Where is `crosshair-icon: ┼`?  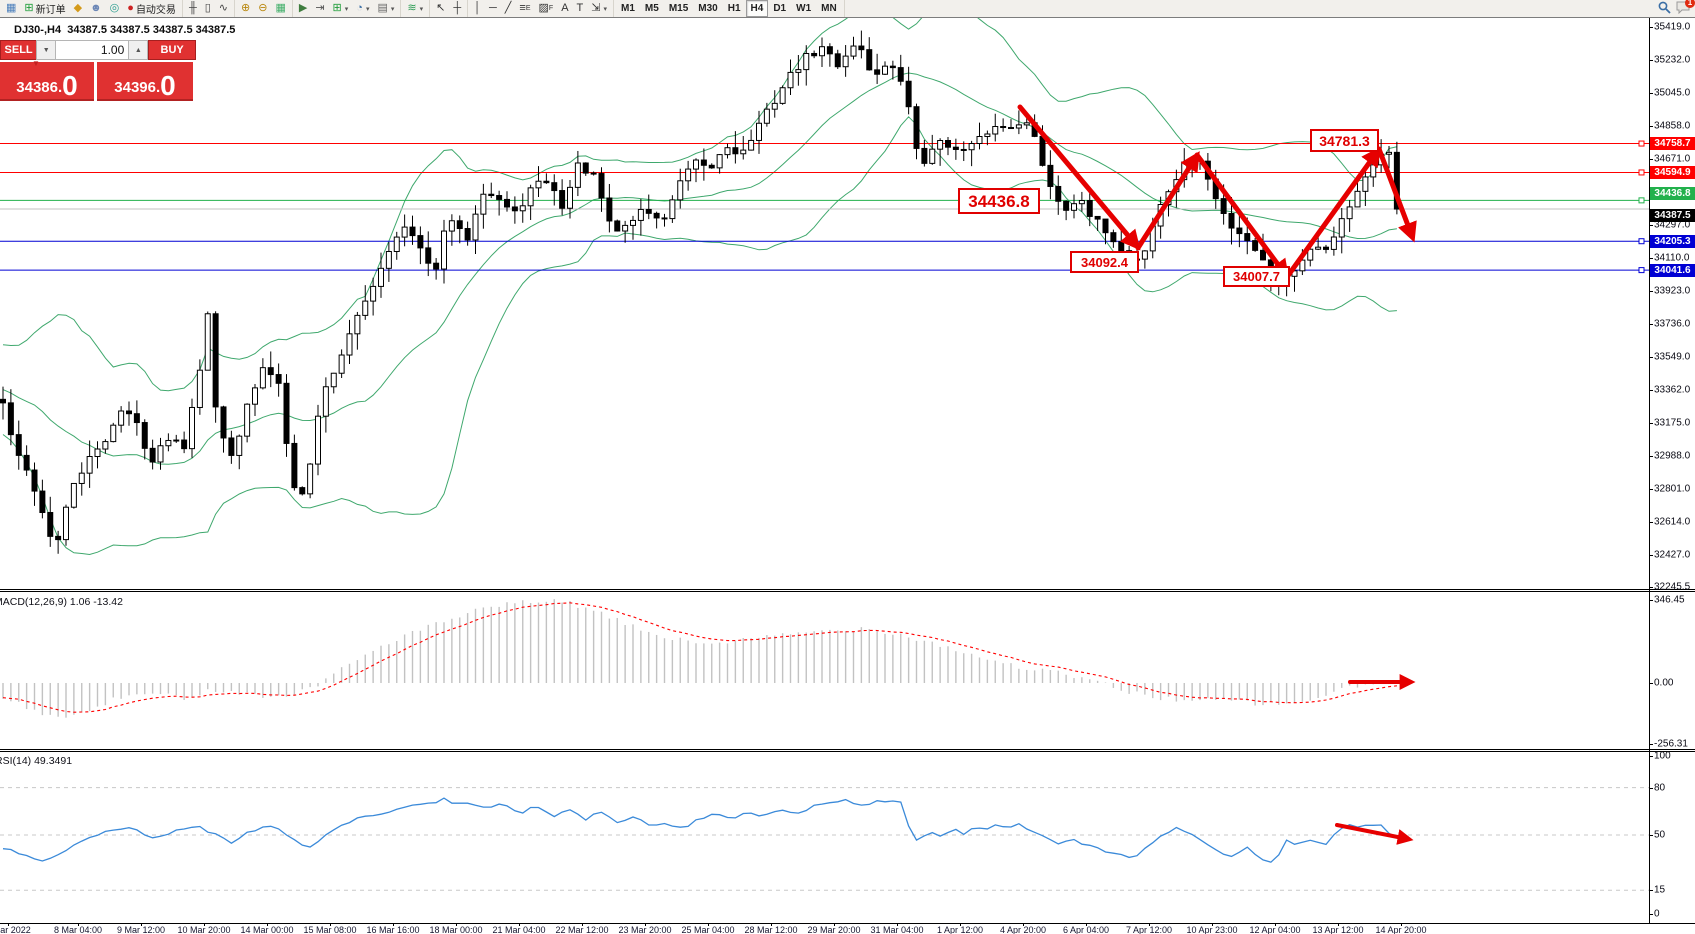 crosshair-icon: ┼ is located at coordinates (457, 8).